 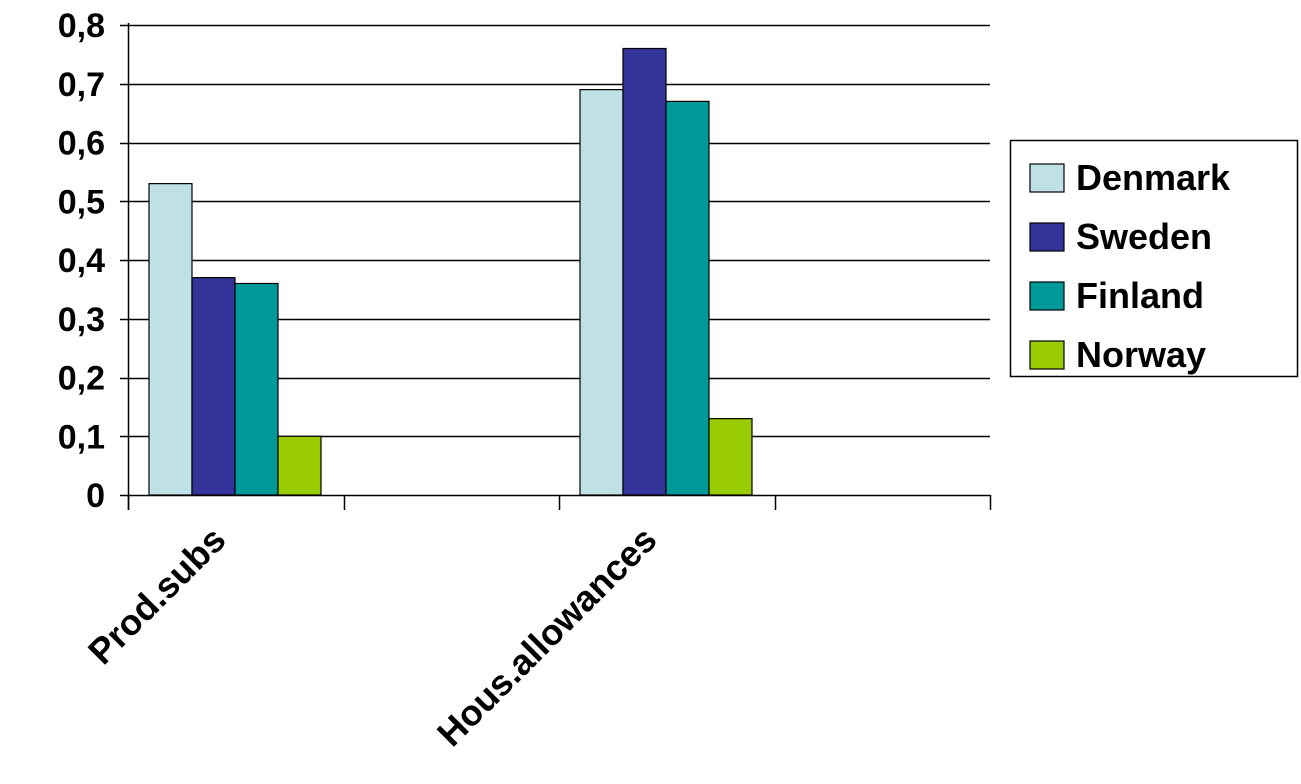 What do you see at coordinates (156, 595) in the screenshot?
I see `x-tick-label: Prod.subs` at bounding box center [156, 595].